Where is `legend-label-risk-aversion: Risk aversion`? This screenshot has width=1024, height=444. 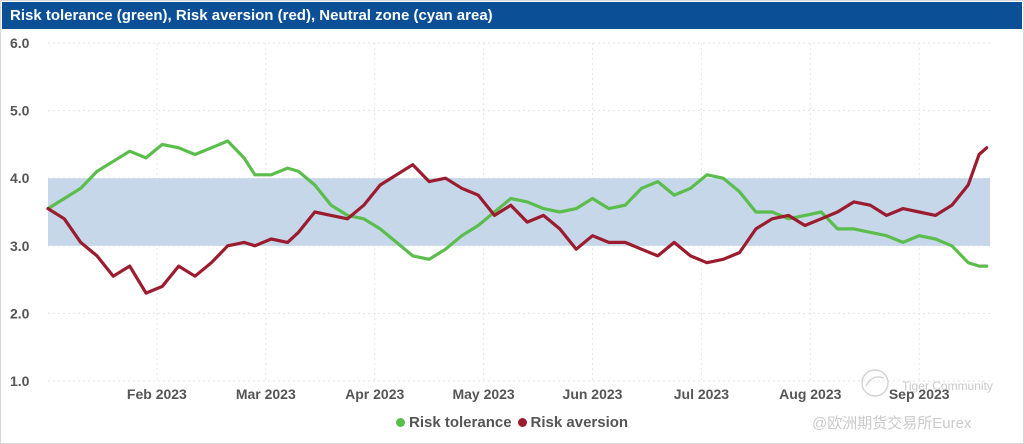 legend-label-risk-aversion: Risk aversion is located at coordinates (579, 422).